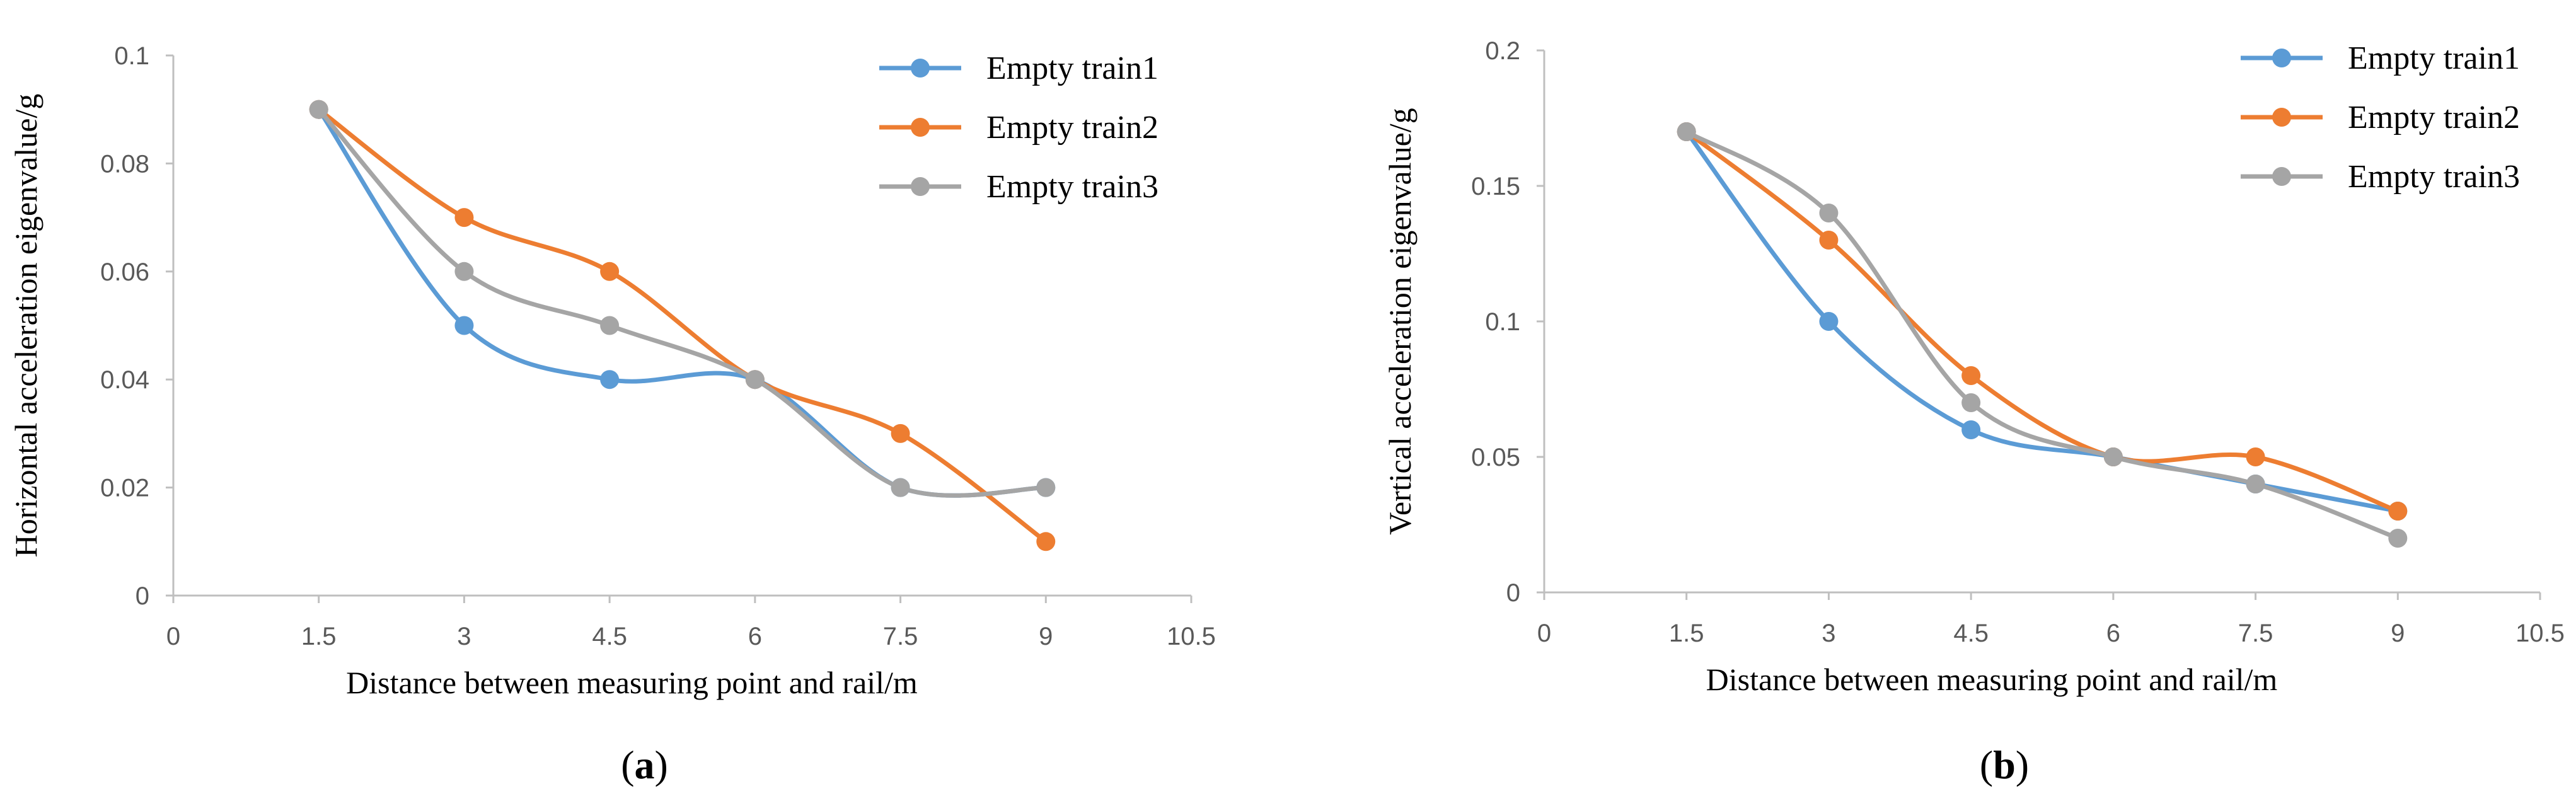 This screenshot has width=2576, height=801. Describe the element at coordinates (1496, 186) in the screenshot. I see `y-tick-label: 0.15` at that location.